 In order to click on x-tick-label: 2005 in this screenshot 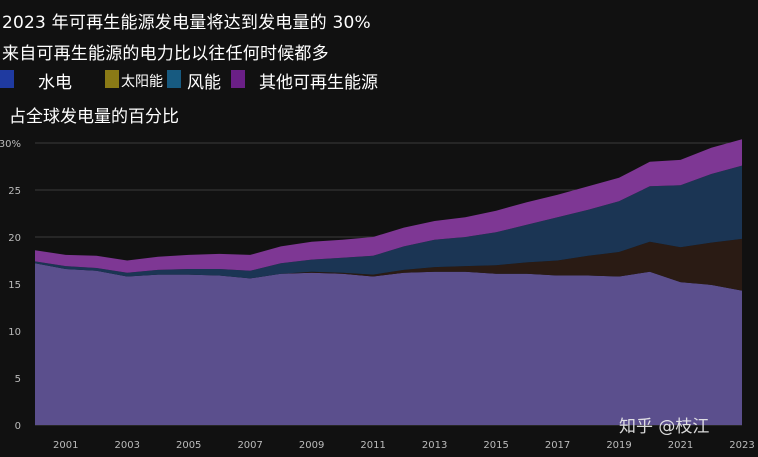, I will do `click(188, 445)`.